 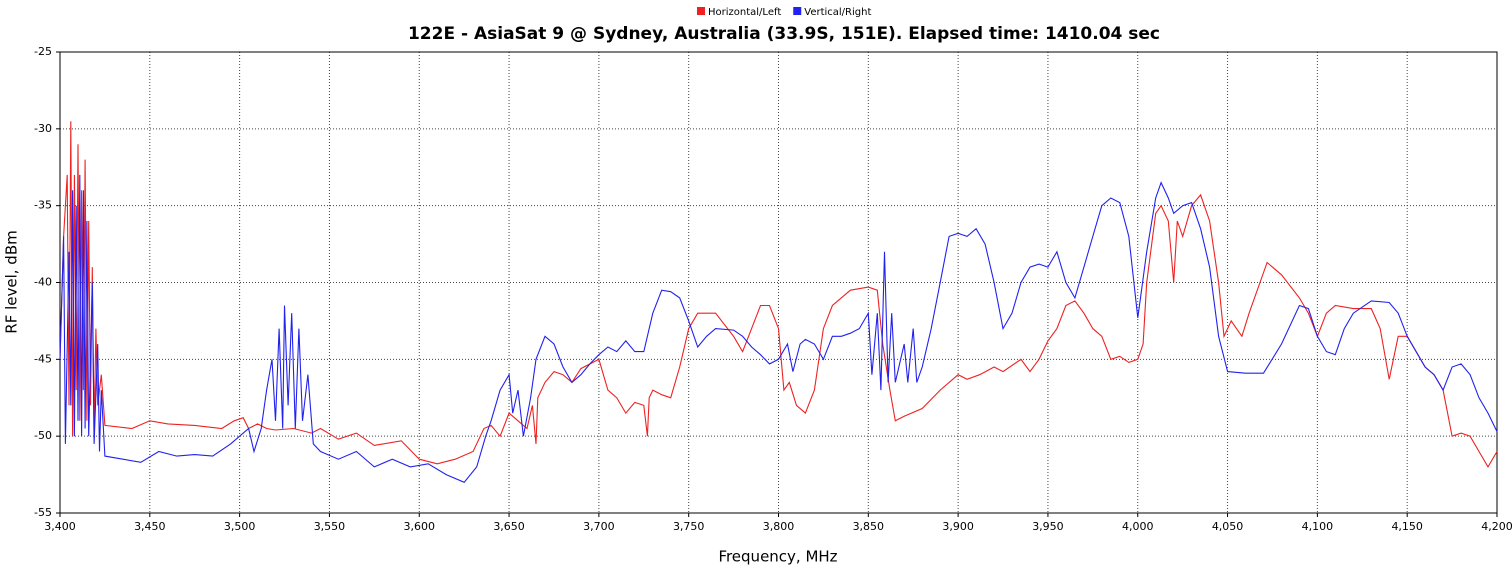 What do you see at coordinates (240, 526) in the screenshot?
I see `x-tick-label: 3,500` at bounding box center [240, 526].